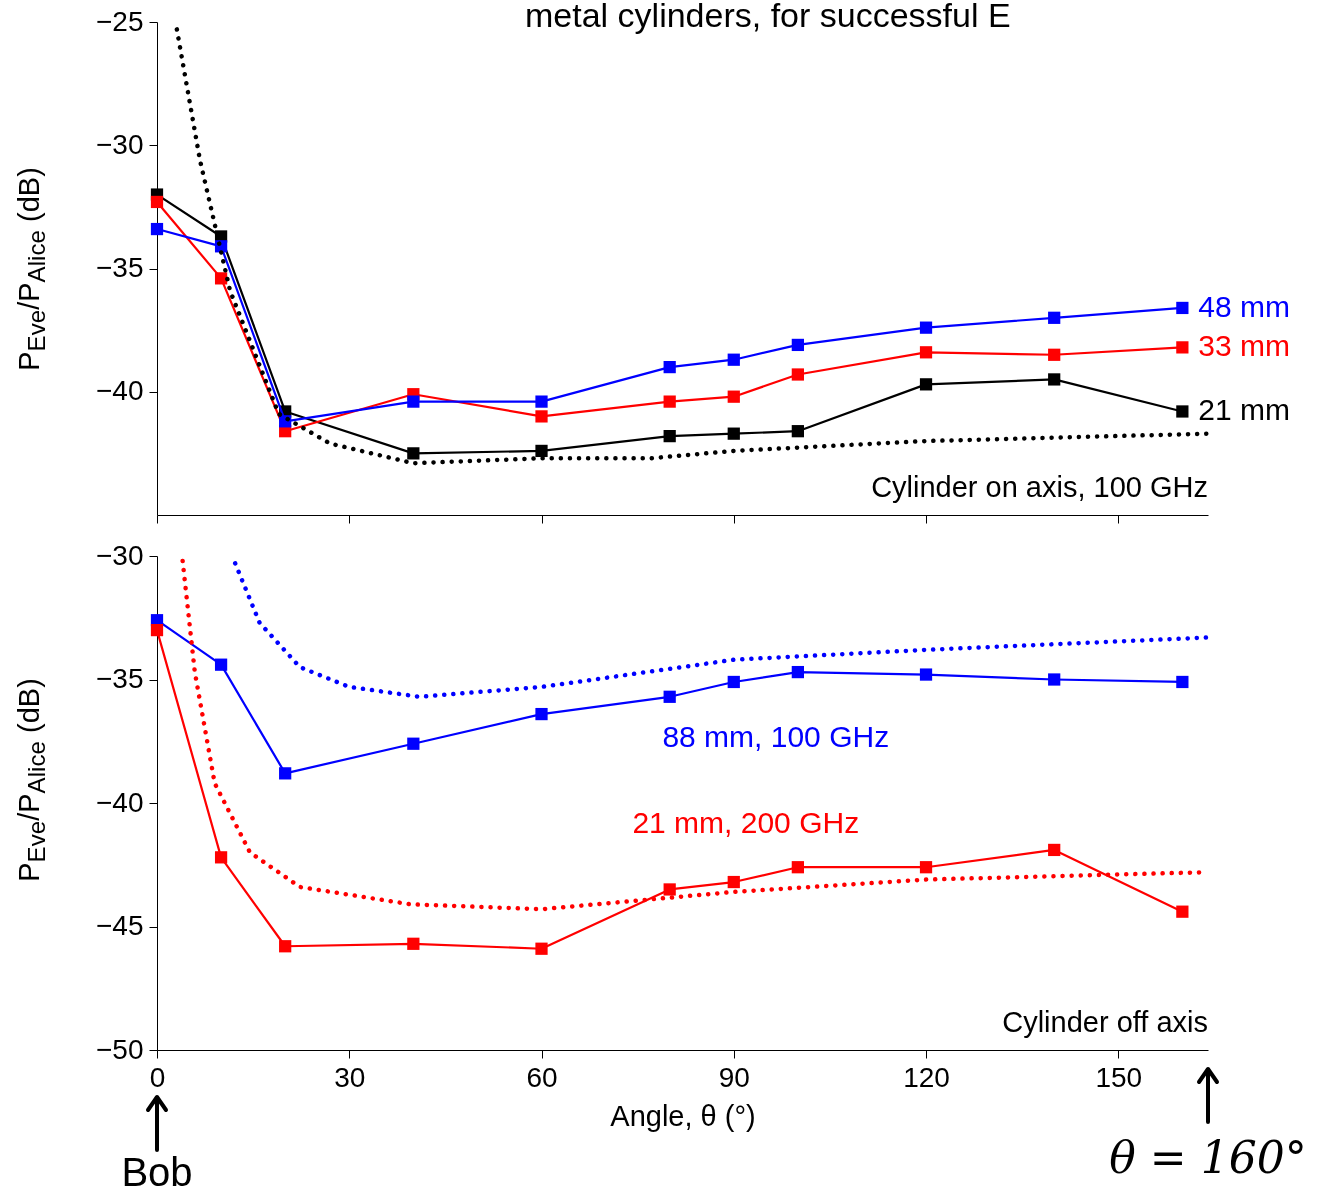 This screenshot has width=1317, height=1198. Describe the element at coordinates (119, 1048) in the screenshot. I see `y-tick-label: −50` at that location.